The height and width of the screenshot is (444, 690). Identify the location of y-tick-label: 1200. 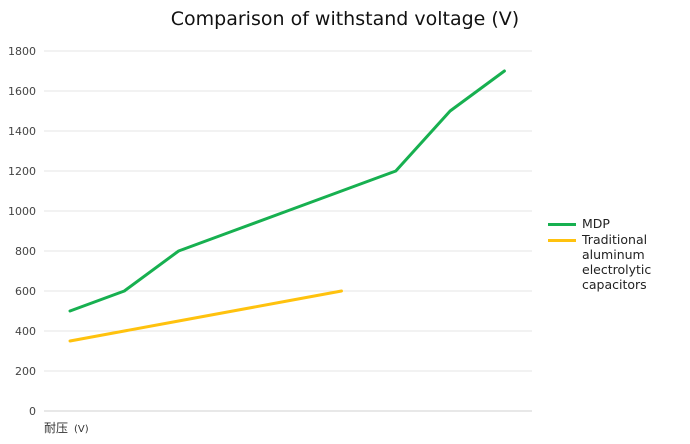
(22, 171).